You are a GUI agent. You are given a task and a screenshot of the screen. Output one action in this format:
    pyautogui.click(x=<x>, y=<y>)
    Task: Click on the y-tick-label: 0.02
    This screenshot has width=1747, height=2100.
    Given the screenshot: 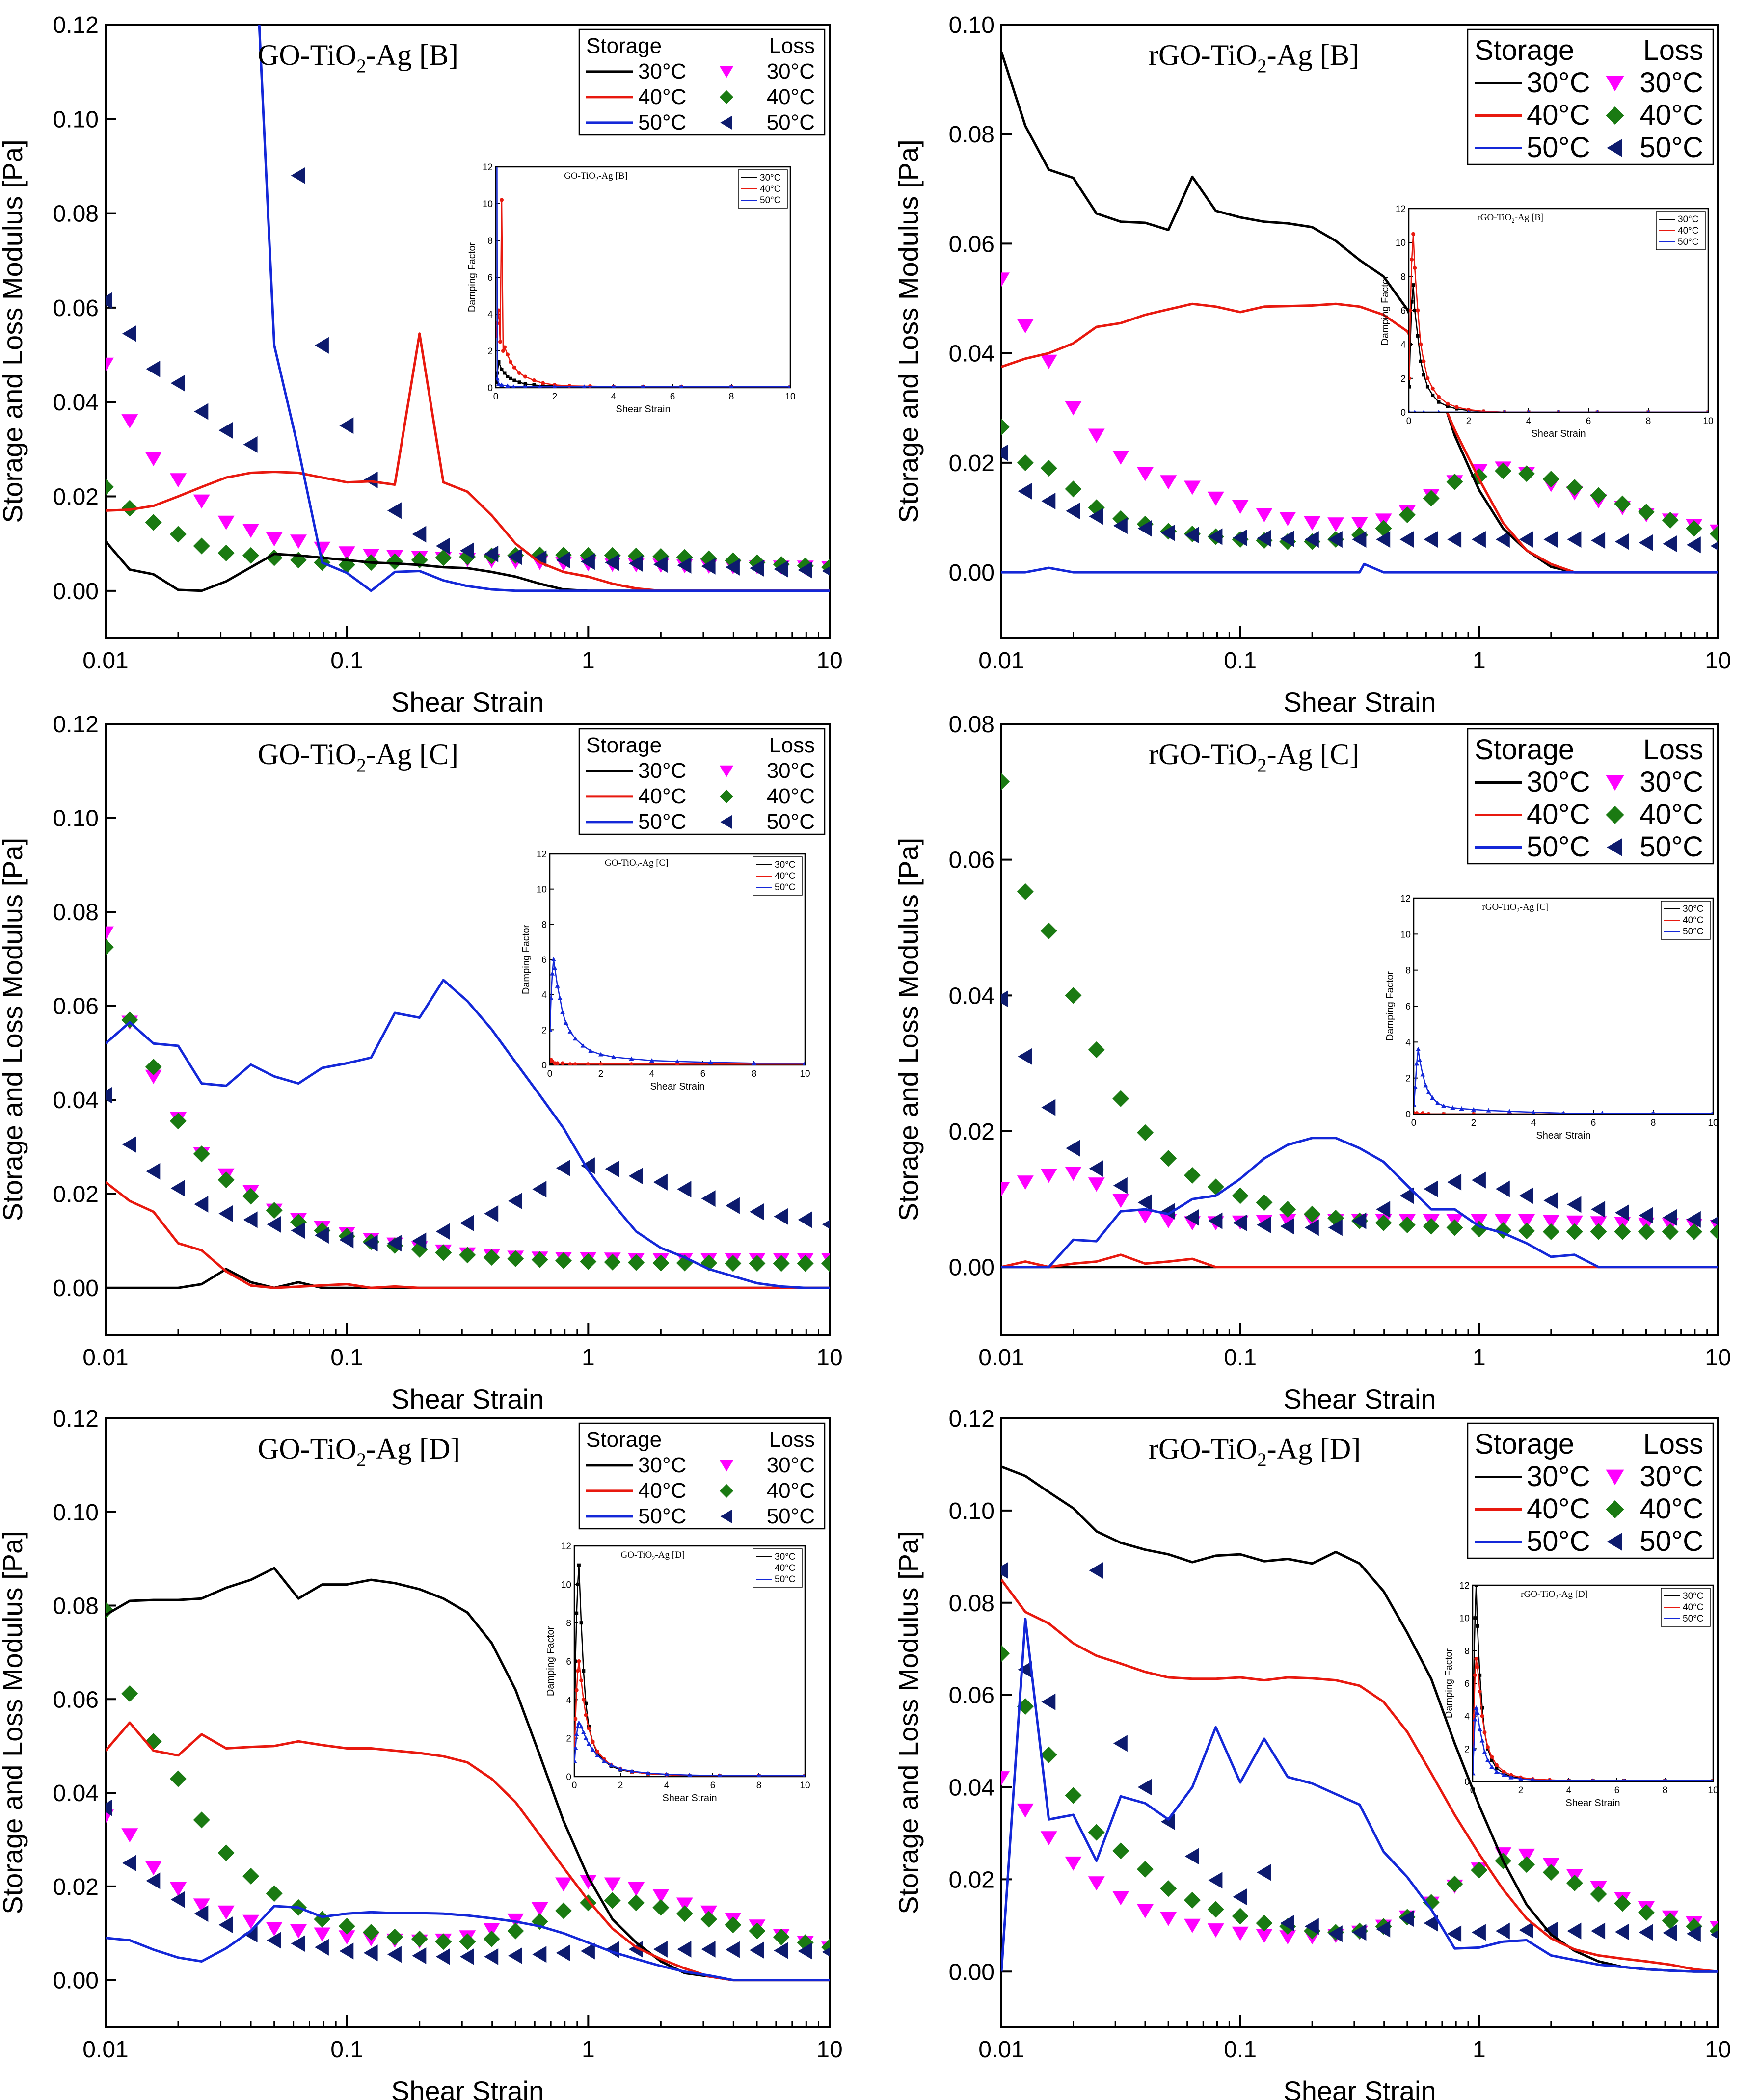 What is the action you would take?
    pyautogui.click(x=972, y=1132)
    